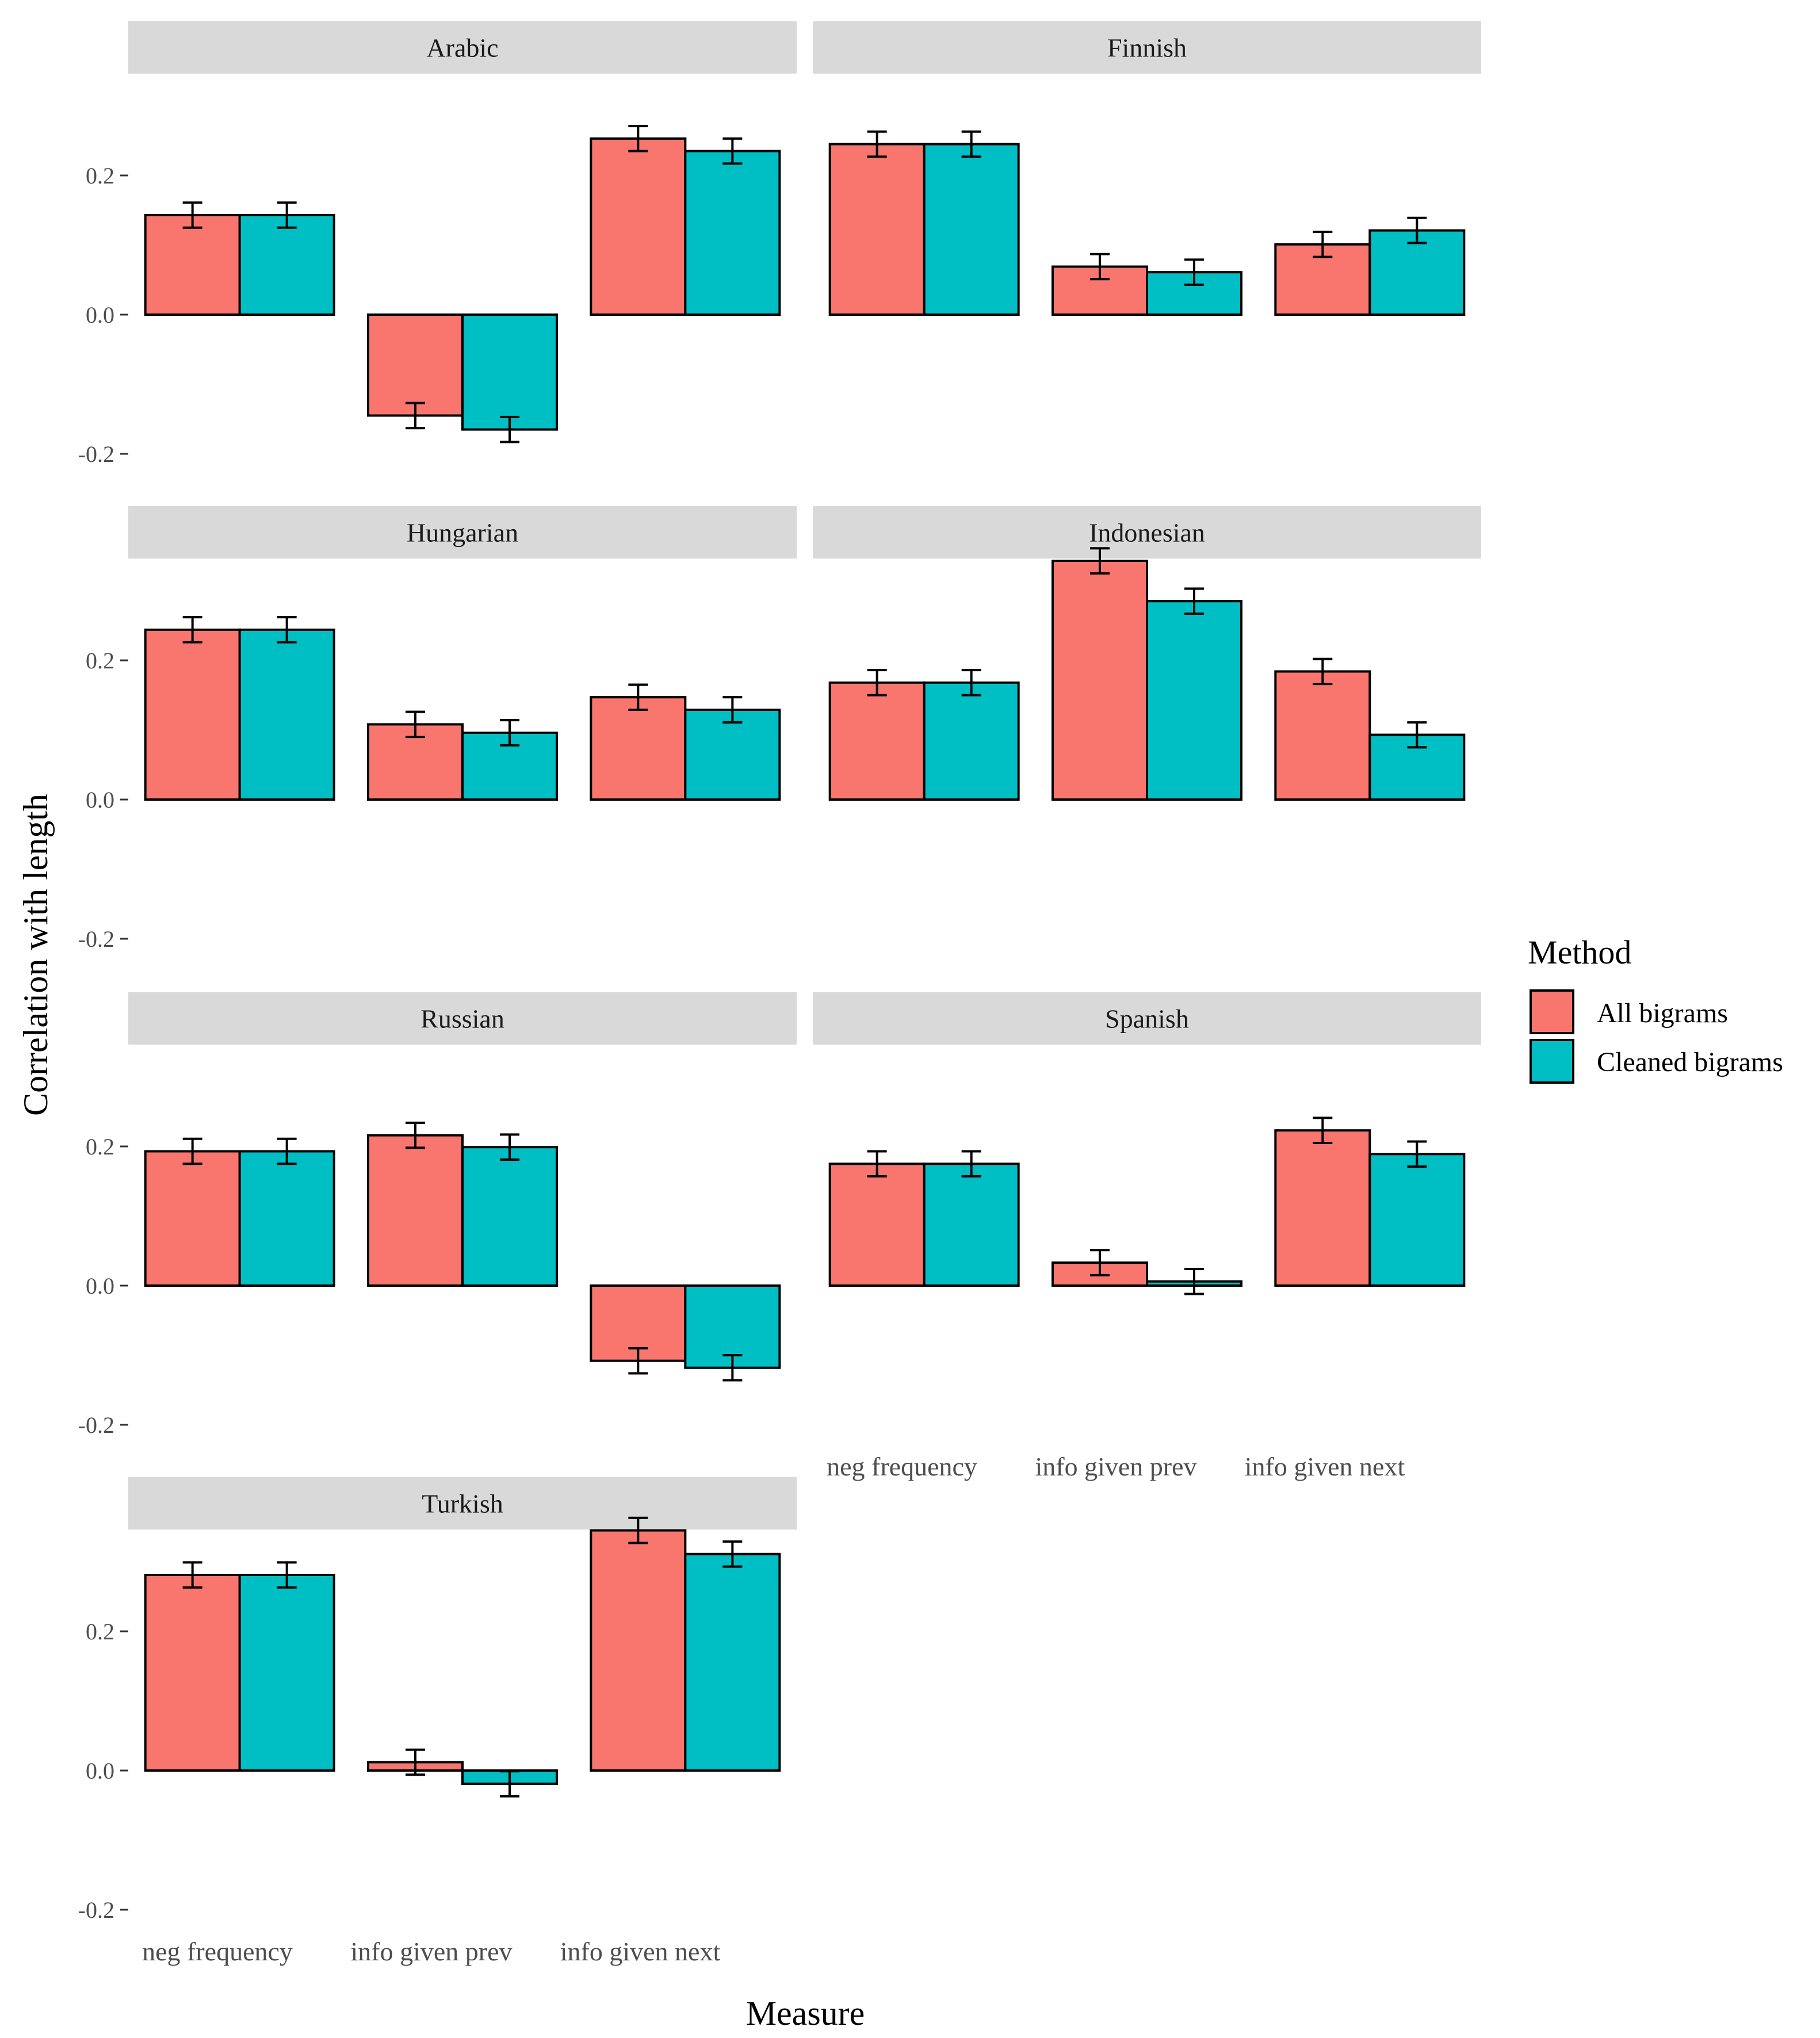 This screenshot has height=2038, width=1820. Describe the element at coordinates (732, 233) in the screenshot. I see `bar-arabic-info-given-next-cleaned-bigrams` at that location.